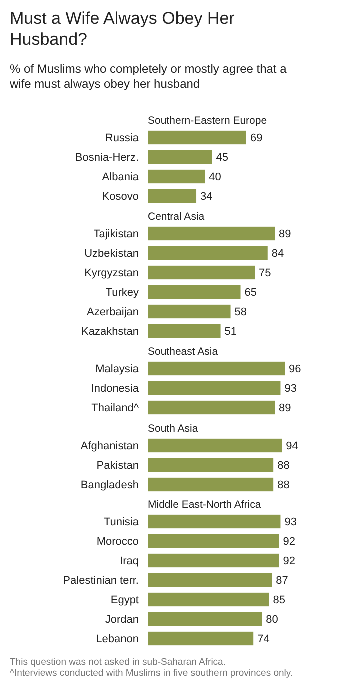  I want to click on data-label: 69, so click(256, 138).